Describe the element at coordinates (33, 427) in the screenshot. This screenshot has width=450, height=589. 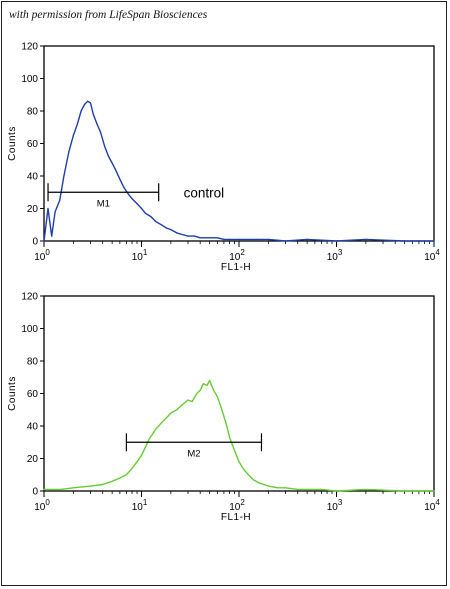
I see `y-tick-label: 40` at that location.